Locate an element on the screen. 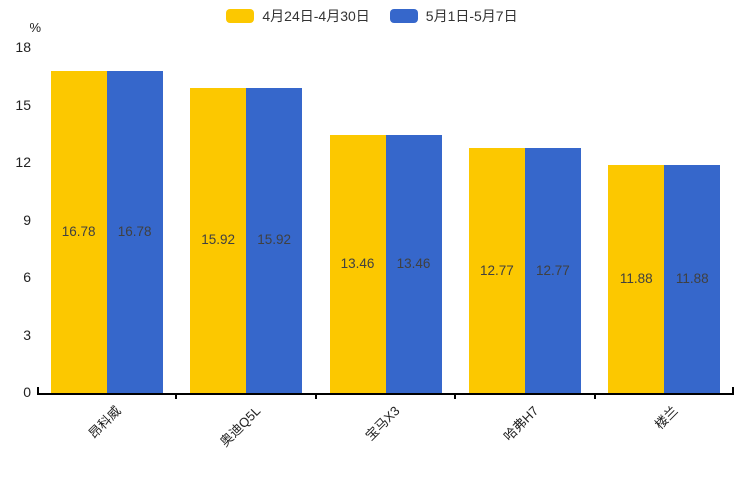 The image size is (744, 496). legend-swatch-week2-icon is located at coordinates (403, 16).